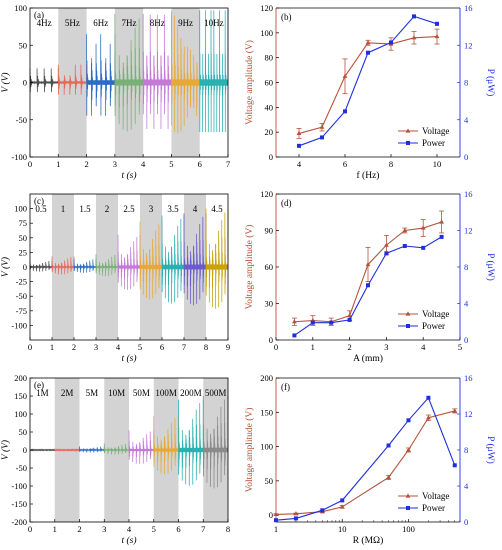 Image resolution: width=502 pixels, height=550 pixels. Describe the element at coordinates (200, 164) in the screenshot. I see `x-tick-label: 6` at that location.